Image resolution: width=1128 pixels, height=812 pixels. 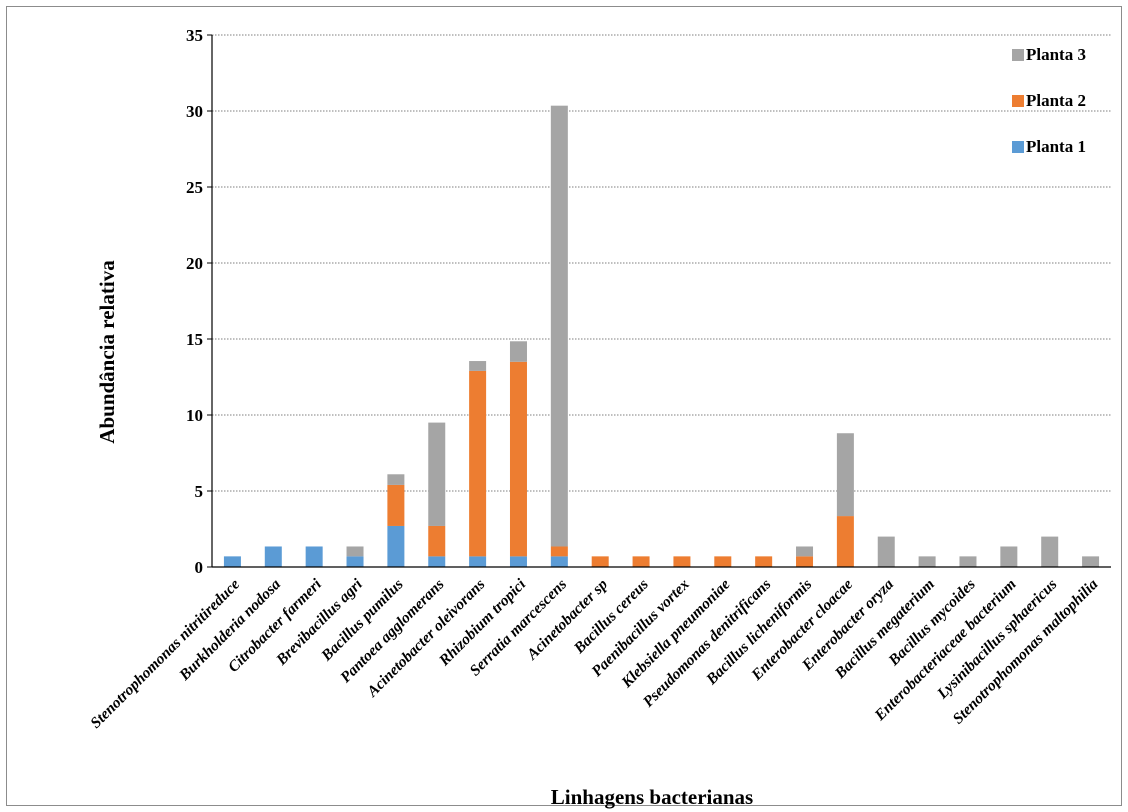 What do you see at coordinates (194, 111) in the screenshot?
I see `y-tick-label: 30` at bounding box center [194, 111].